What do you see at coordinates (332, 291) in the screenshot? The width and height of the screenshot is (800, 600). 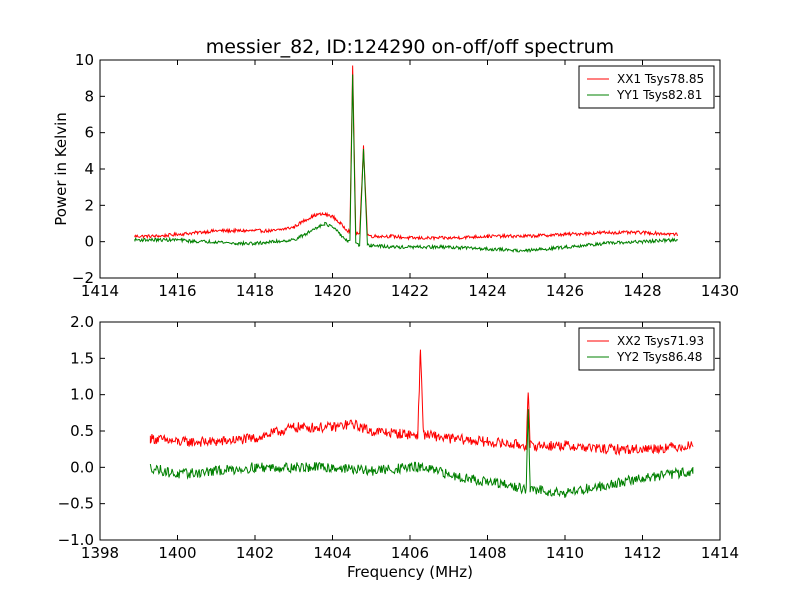 I see `x-tick-label: 1420` at bounding box center [332, 291].